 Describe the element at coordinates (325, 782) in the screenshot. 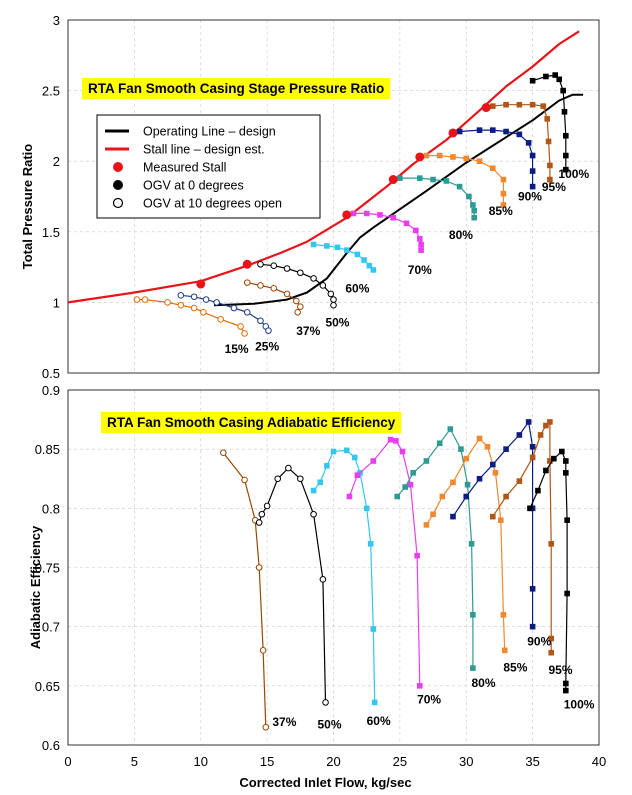

I see `bottom-x-axis-label: Corrected Inlet Flow, kg/sec` at that location.